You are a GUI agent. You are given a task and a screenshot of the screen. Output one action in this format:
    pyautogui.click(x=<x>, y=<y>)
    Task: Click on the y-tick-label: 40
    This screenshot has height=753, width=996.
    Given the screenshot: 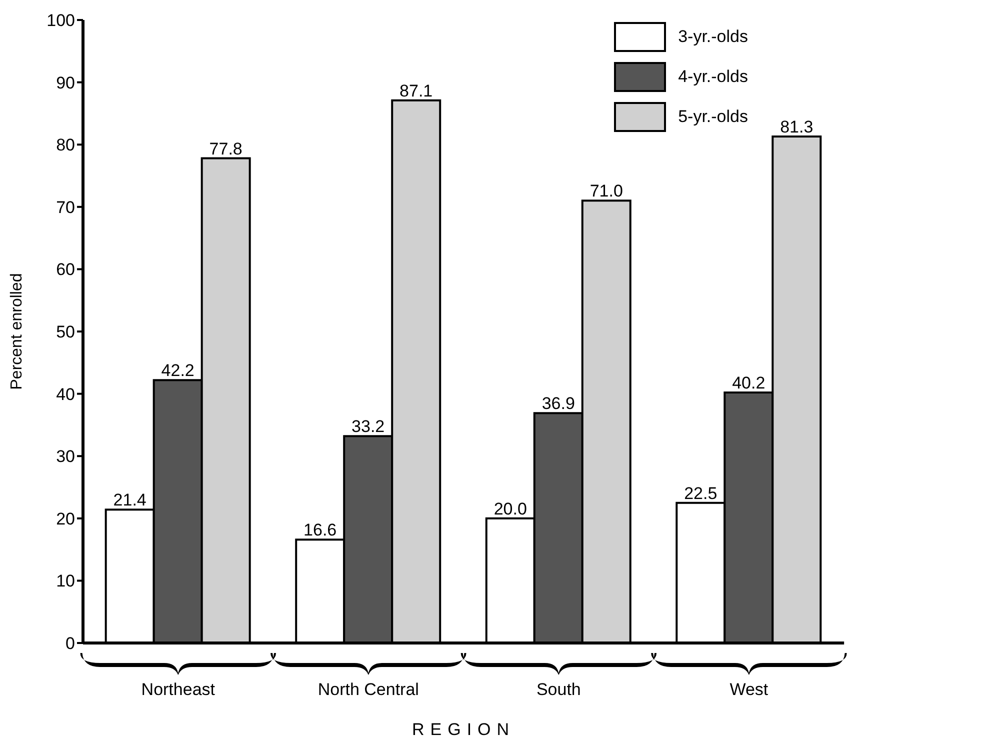 What is the action you would take?
    pyautogui.click(x=65, y=394)
    